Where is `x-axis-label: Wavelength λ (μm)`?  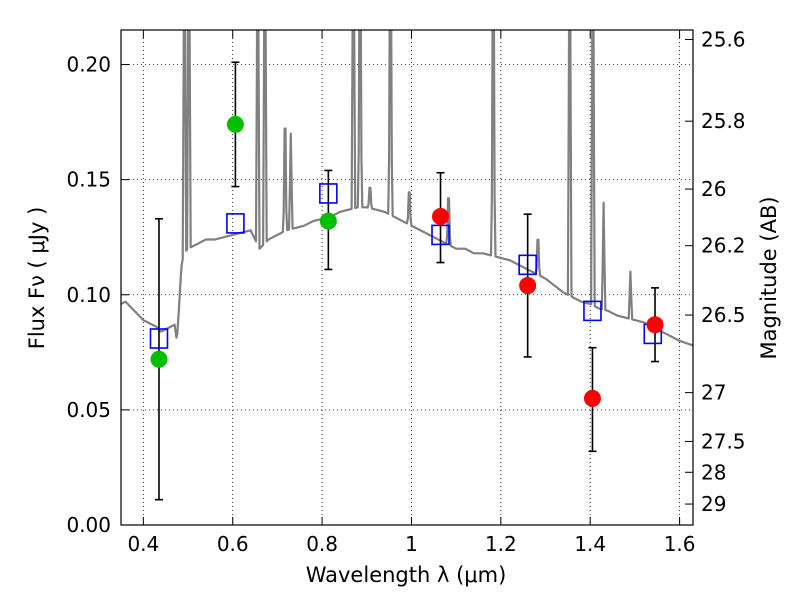 x-axis-label: Wavelength λ (μm) is located at coordinates (406, 575).